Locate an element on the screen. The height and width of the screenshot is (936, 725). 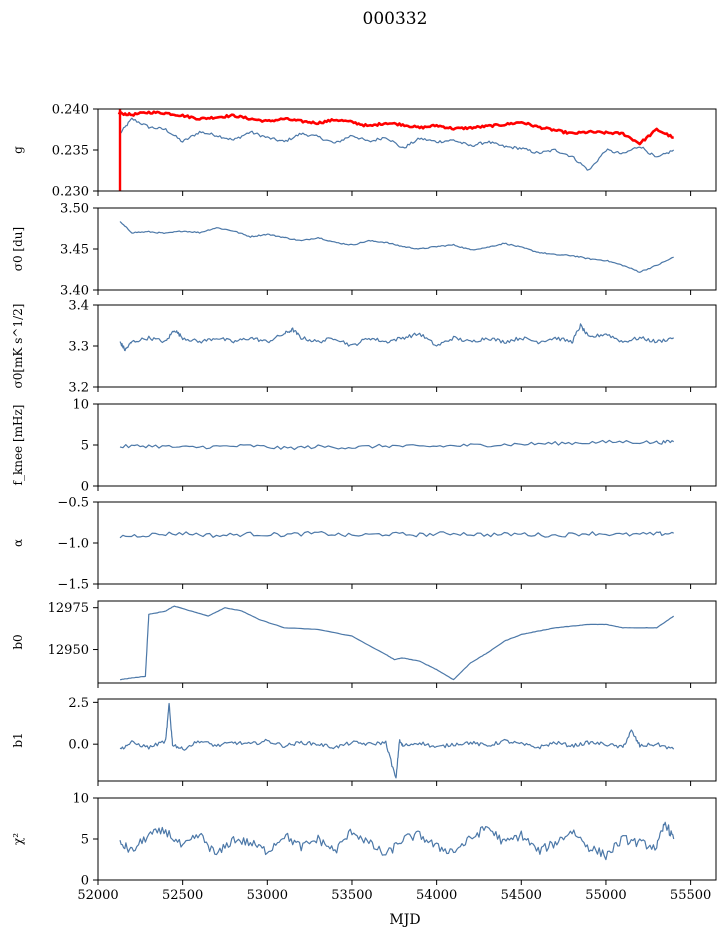
panel-4-ytick-label-3: 10 is located at coordinates (80, 405).